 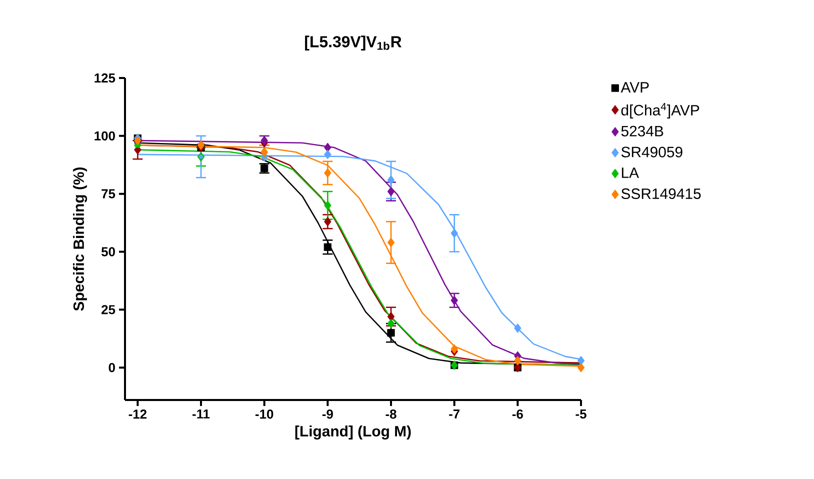 I want to click on y-axis-title: Specific Binding (%), so click(x=80, y=239).